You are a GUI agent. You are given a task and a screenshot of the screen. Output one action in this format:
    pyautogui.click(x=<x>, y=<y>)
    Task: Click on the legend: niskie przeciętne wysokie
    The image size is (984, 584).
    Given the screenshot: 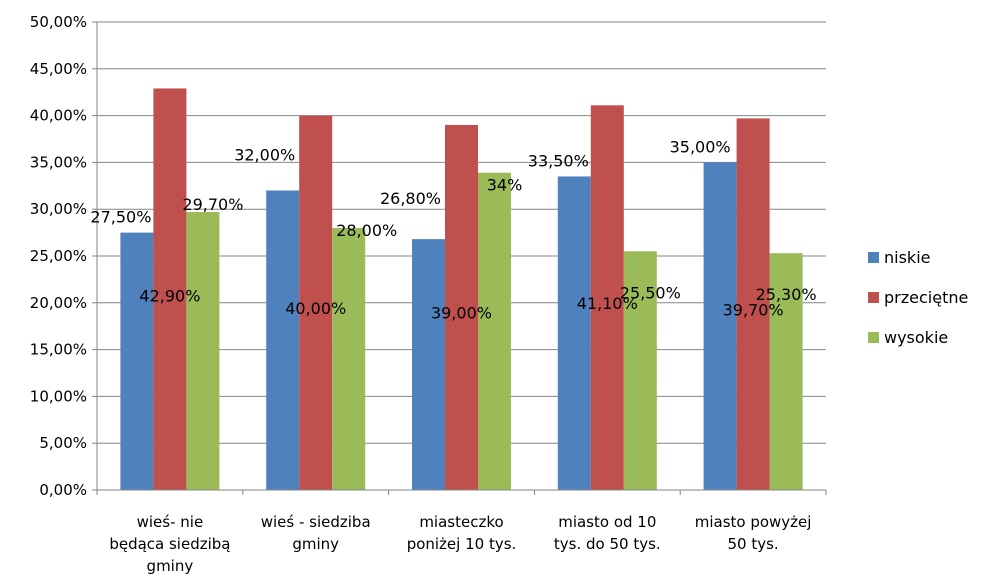 What is the action you would take?
    pyautogui.click(x=918, y=297)
    